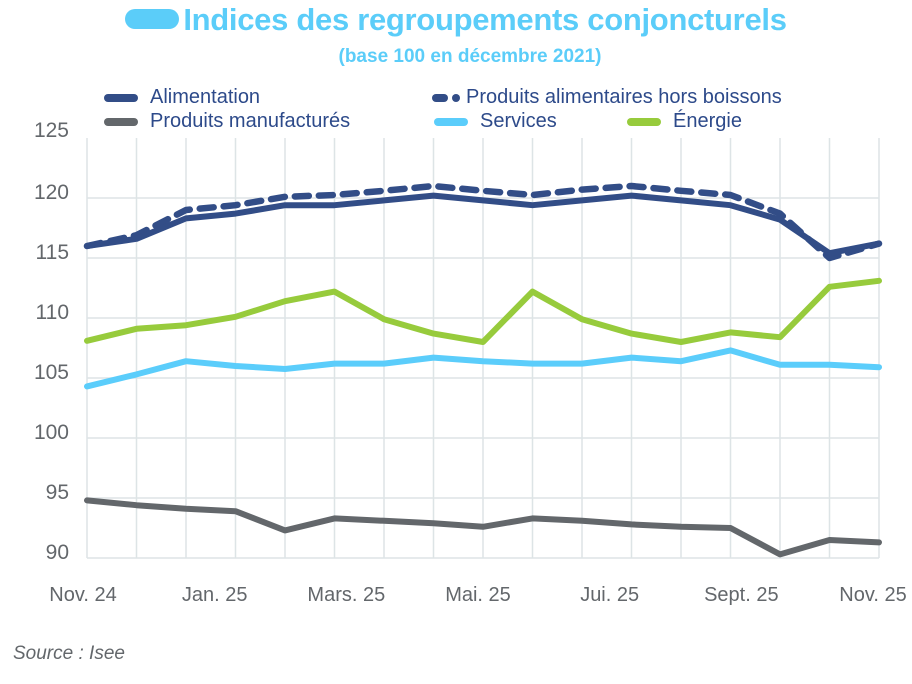 The width and height of the screenshot is (912, 684). I want to click on legend-item-services: Services, so click(495, 121).